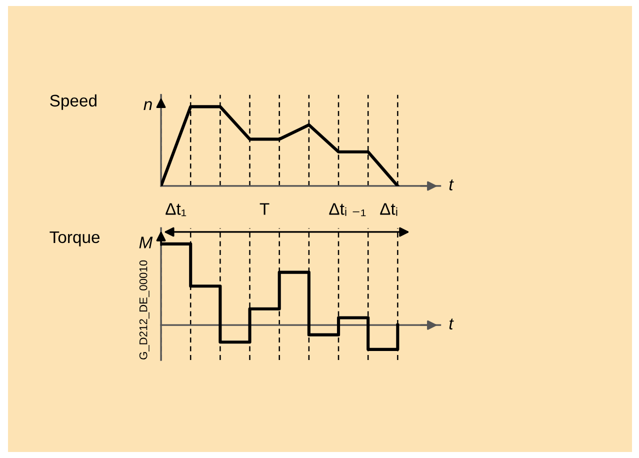 The height and width of the screenshot is (458, 639). I want to click on y-axis-title: n, so click(148, 105).